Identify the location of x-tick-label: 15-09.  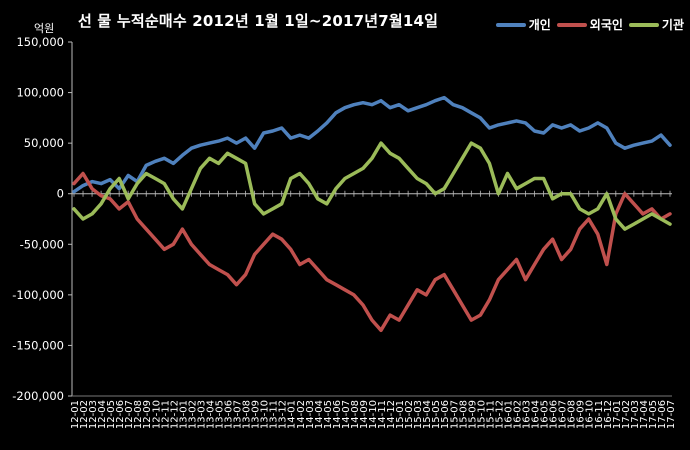
(472, 414).